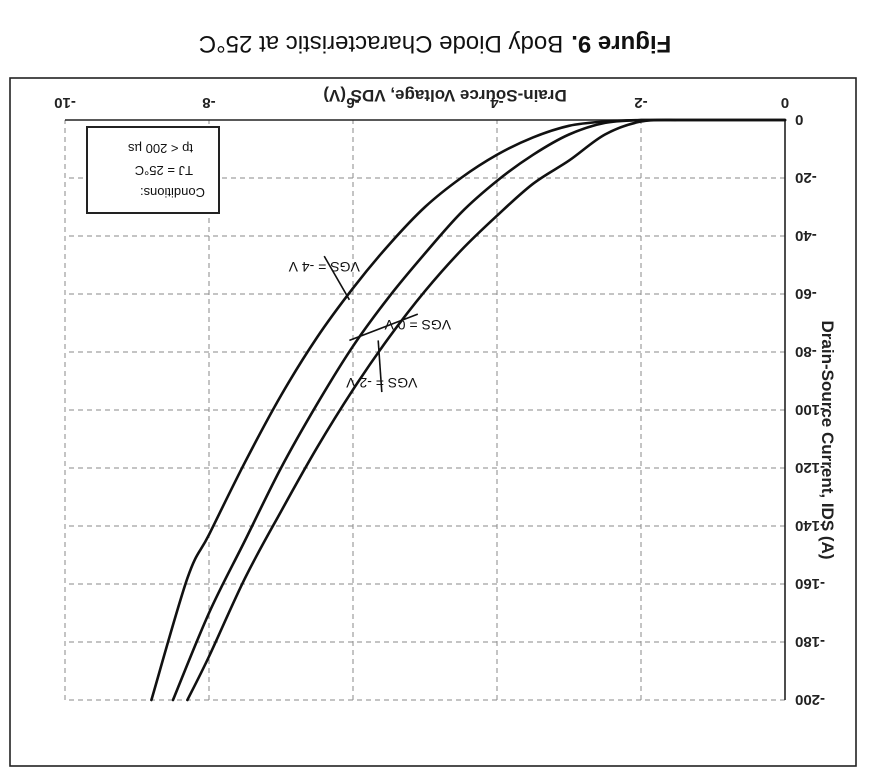  What do you see at coordinates (810, 699) in the screenshot?
I see `y-tick-label: -200` at bounding box center [810, 699].